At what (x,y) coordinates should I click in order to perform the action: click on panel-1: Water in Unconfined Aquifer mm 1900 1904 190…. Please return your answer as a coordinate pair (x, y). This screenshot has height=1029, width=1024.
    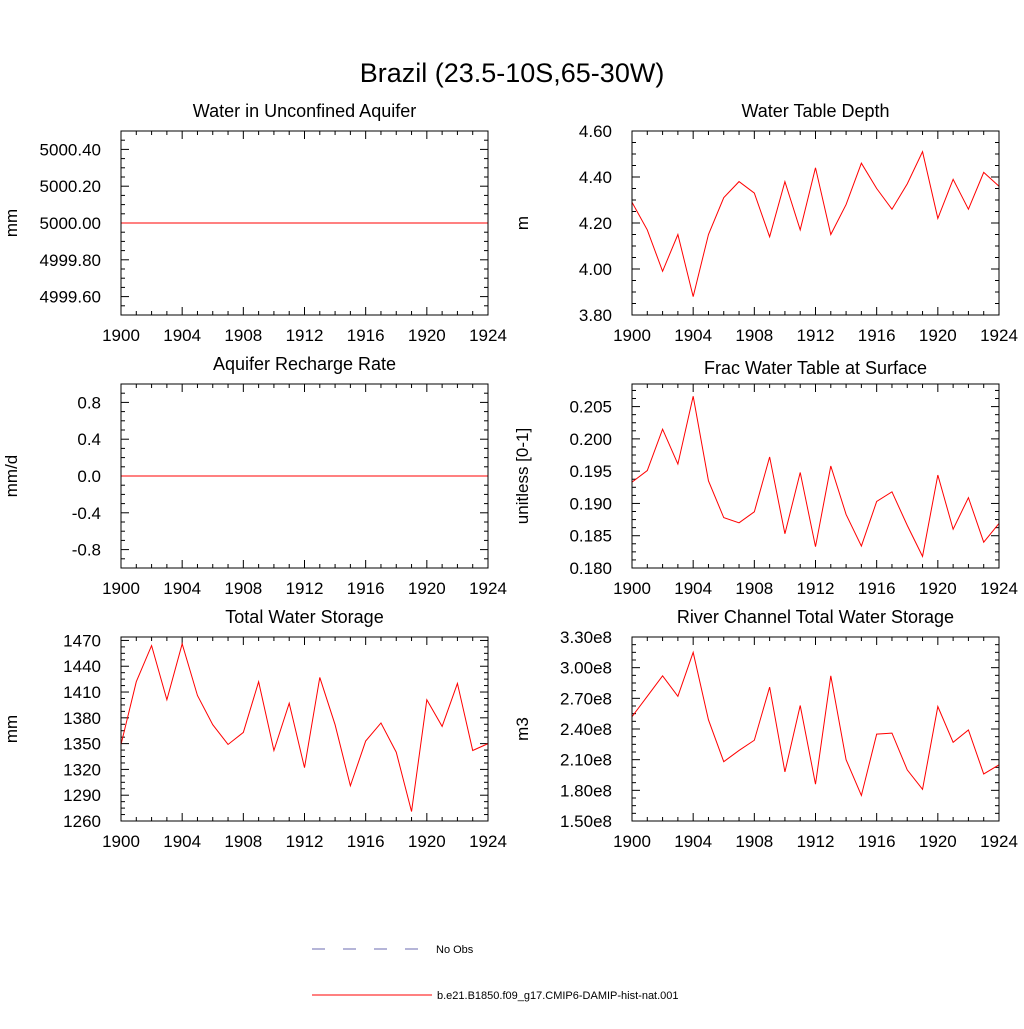
    Looking at the image, I should click on (254, 223).